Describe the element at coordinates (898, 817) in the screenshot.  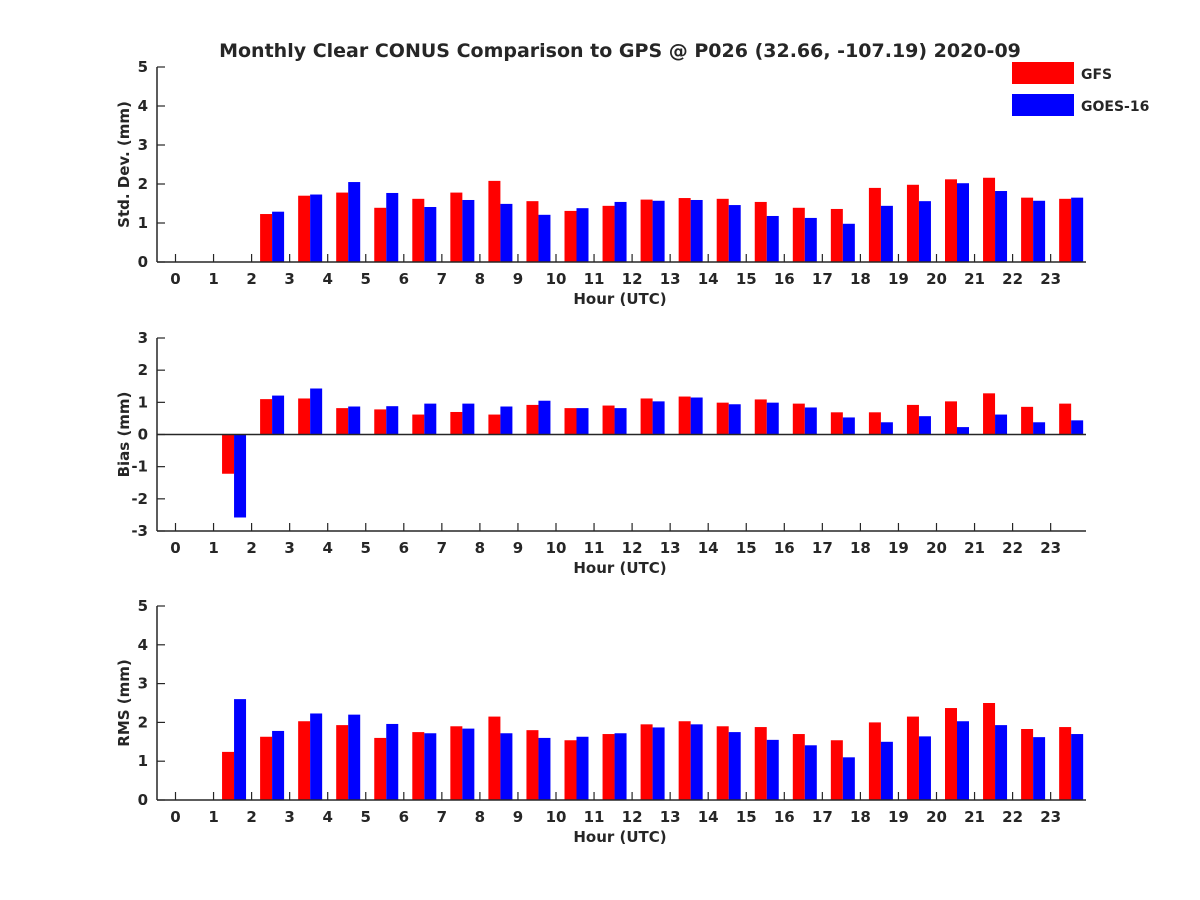
I see `x-tick-label: 19` at that location.